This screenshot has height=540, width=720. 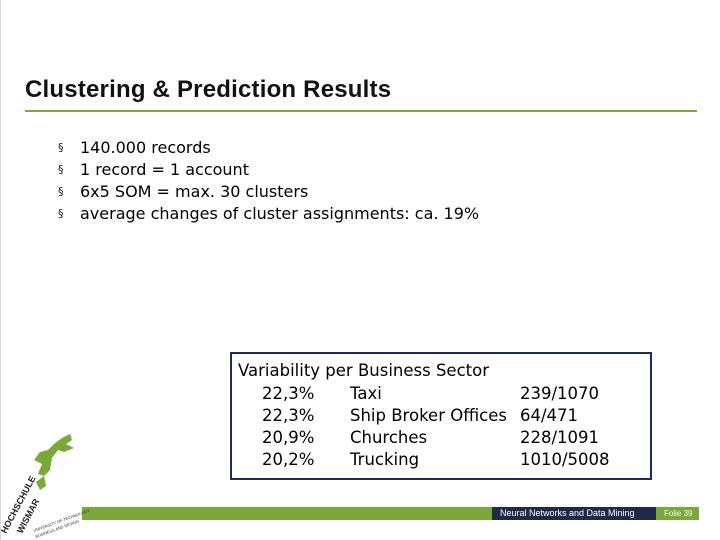 I want to click on row-ratio: 228/1091, so click(x=560, y=437).